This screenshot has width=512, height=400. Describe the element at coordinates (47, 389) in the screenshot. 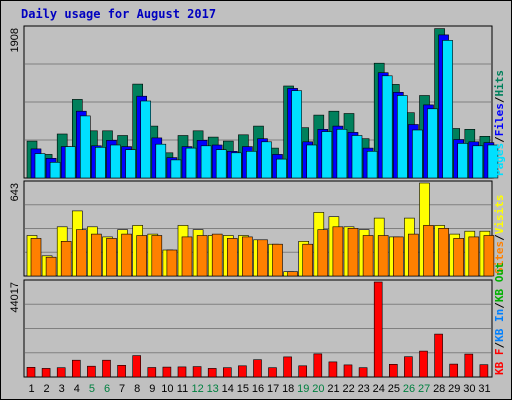

I see `x-tick-label: 2` at that location.